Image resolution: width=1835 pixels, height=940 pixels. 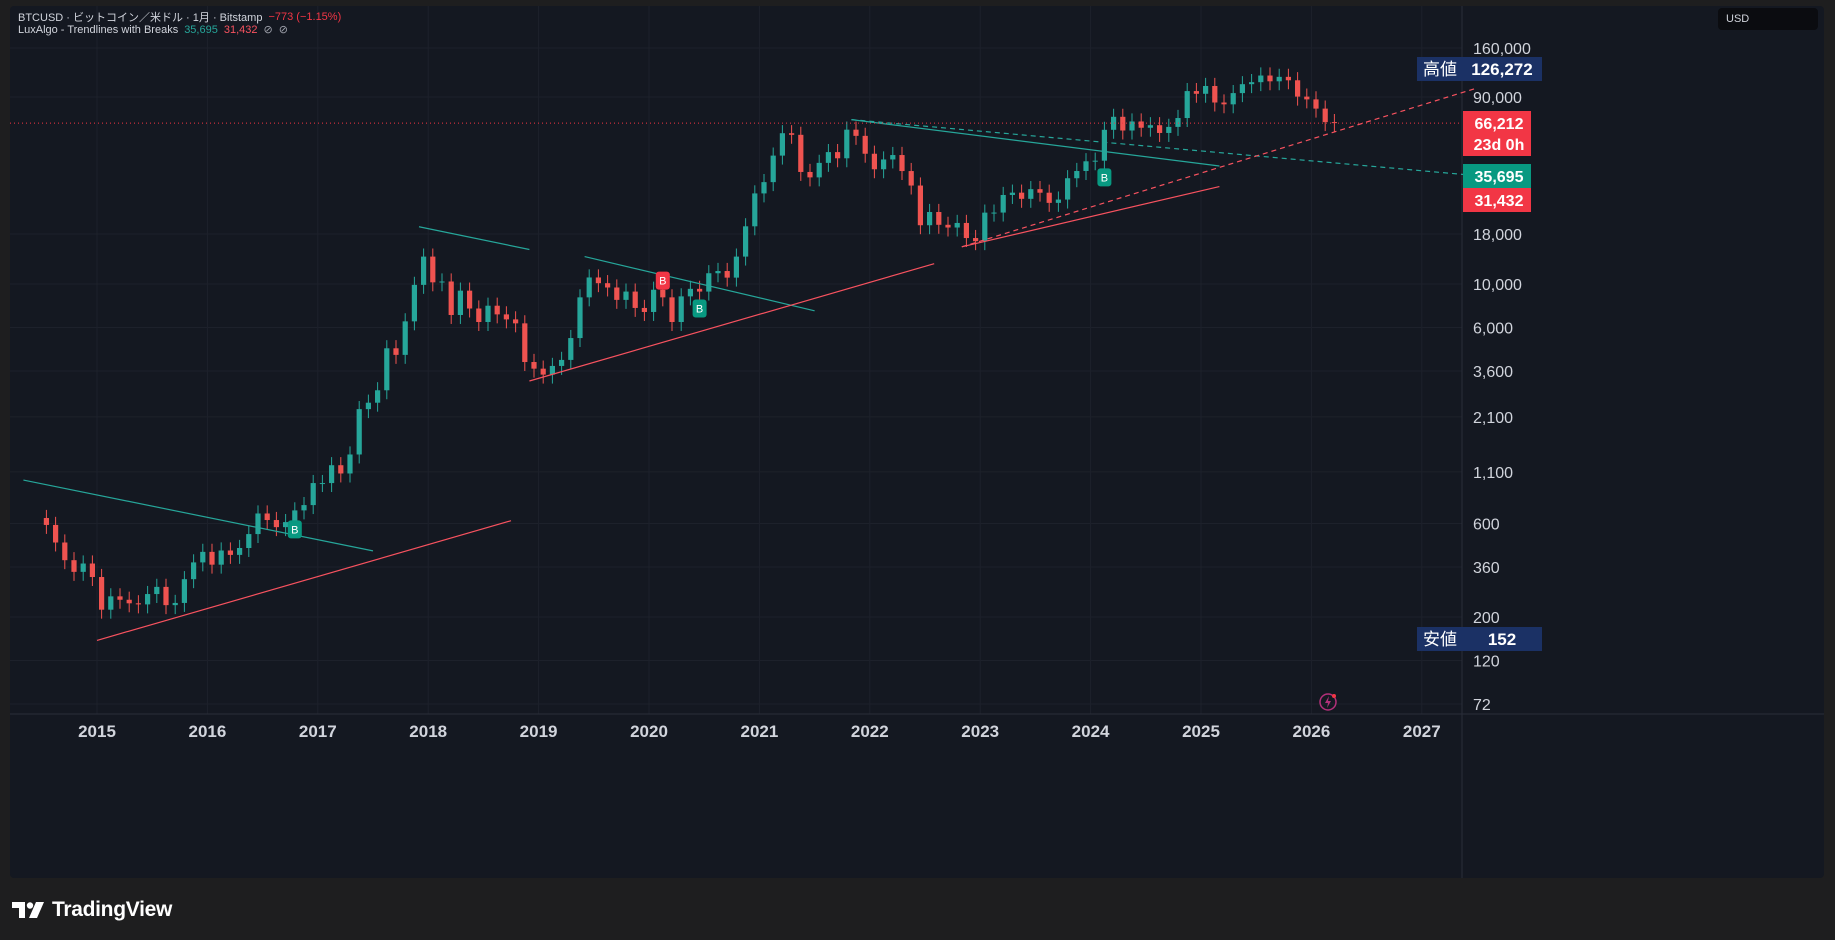 What do you see at coordinates (1486, 568) in the screenshot?
I see `y-tick-label: 360` at bounding box center [1486, 568].